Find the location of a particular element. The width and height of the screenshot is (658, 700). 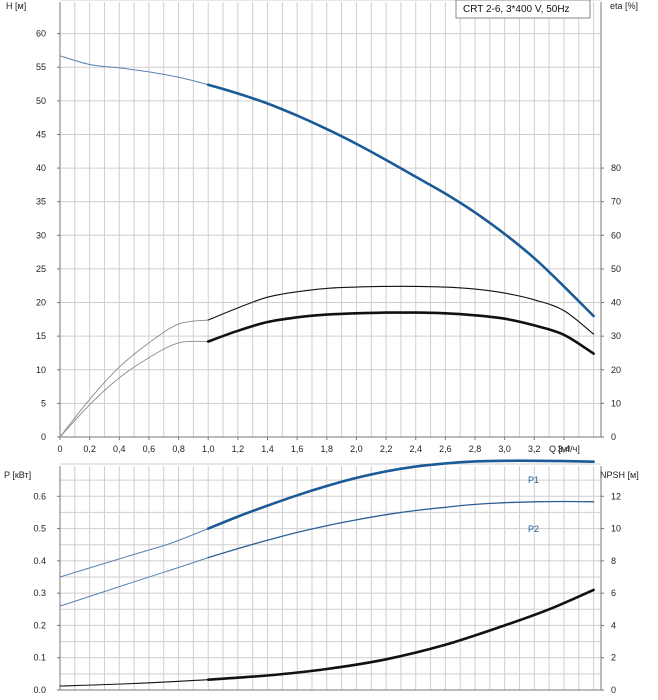

y-tick-label: 0 is located at coordinates (43, 437).